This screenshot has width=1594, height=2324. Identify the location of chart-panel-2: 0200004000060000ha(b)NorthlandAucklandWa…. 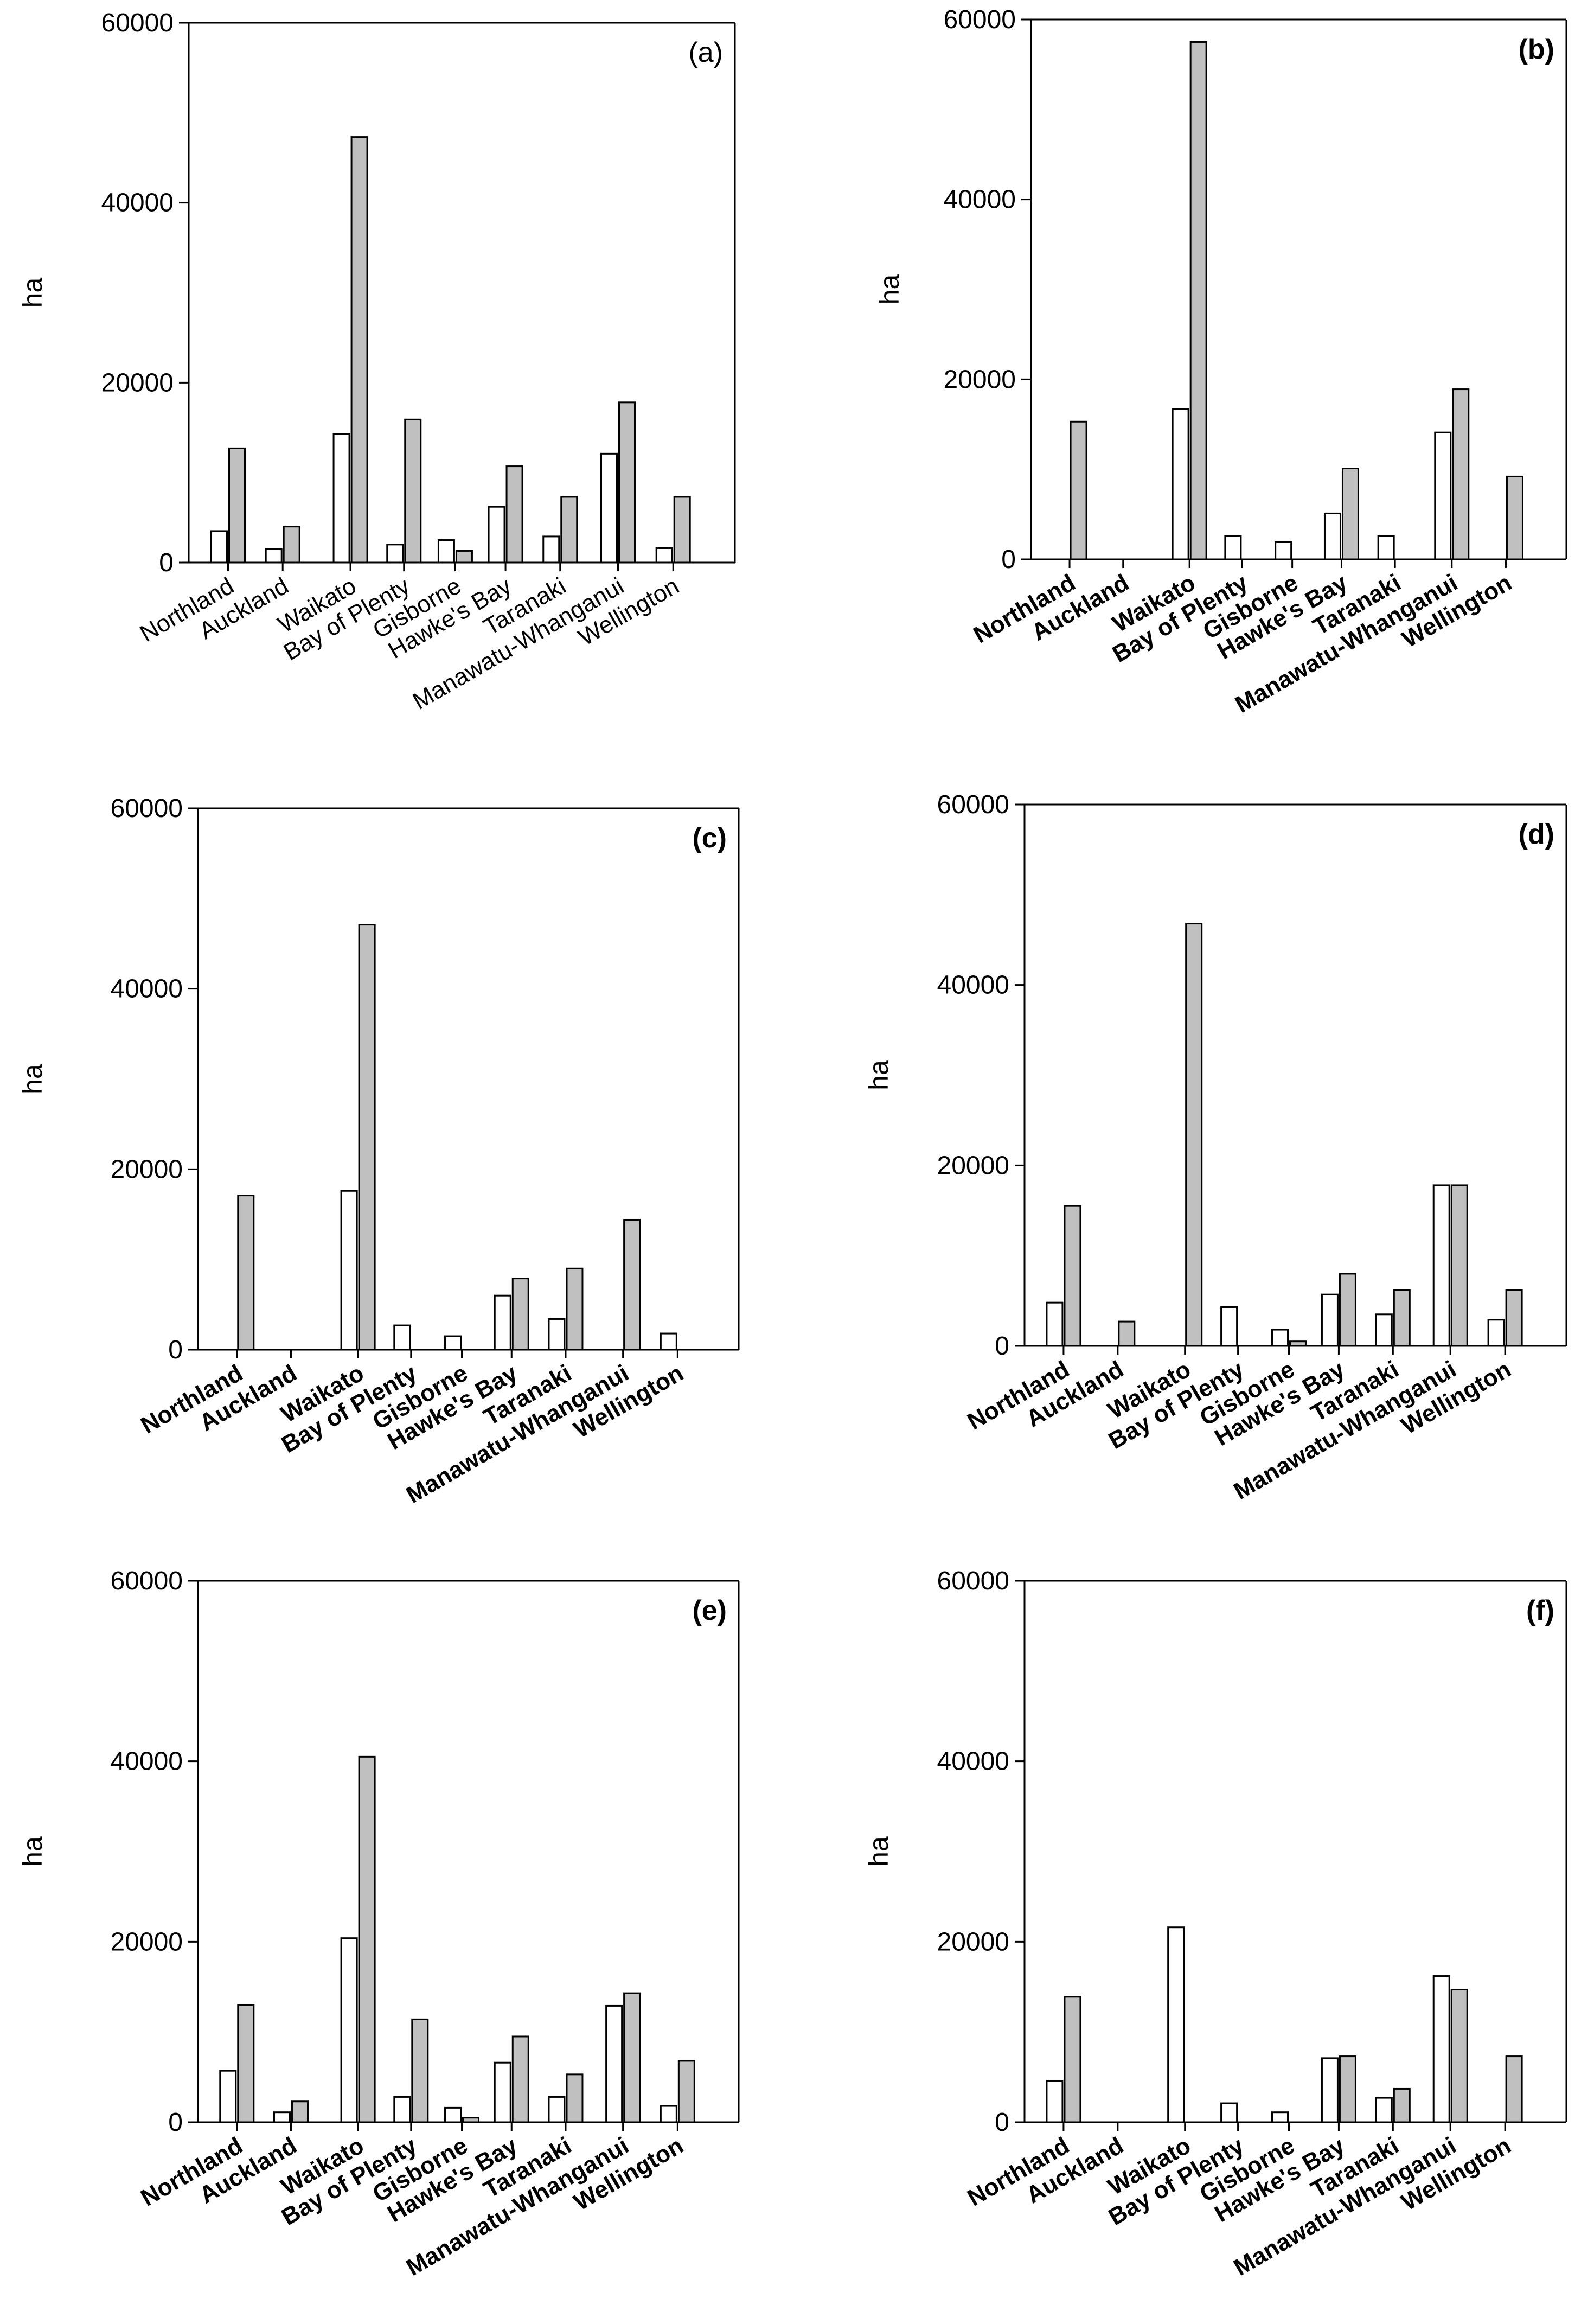
(1220, 361).